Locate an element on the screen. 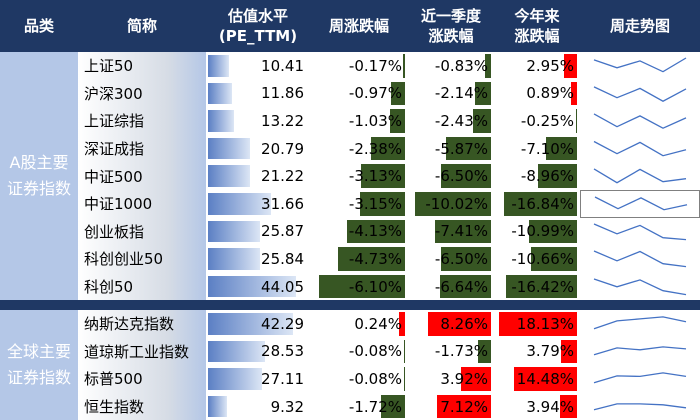  quarter-change-cell: -6.50% is located at coordinates (451, 259).